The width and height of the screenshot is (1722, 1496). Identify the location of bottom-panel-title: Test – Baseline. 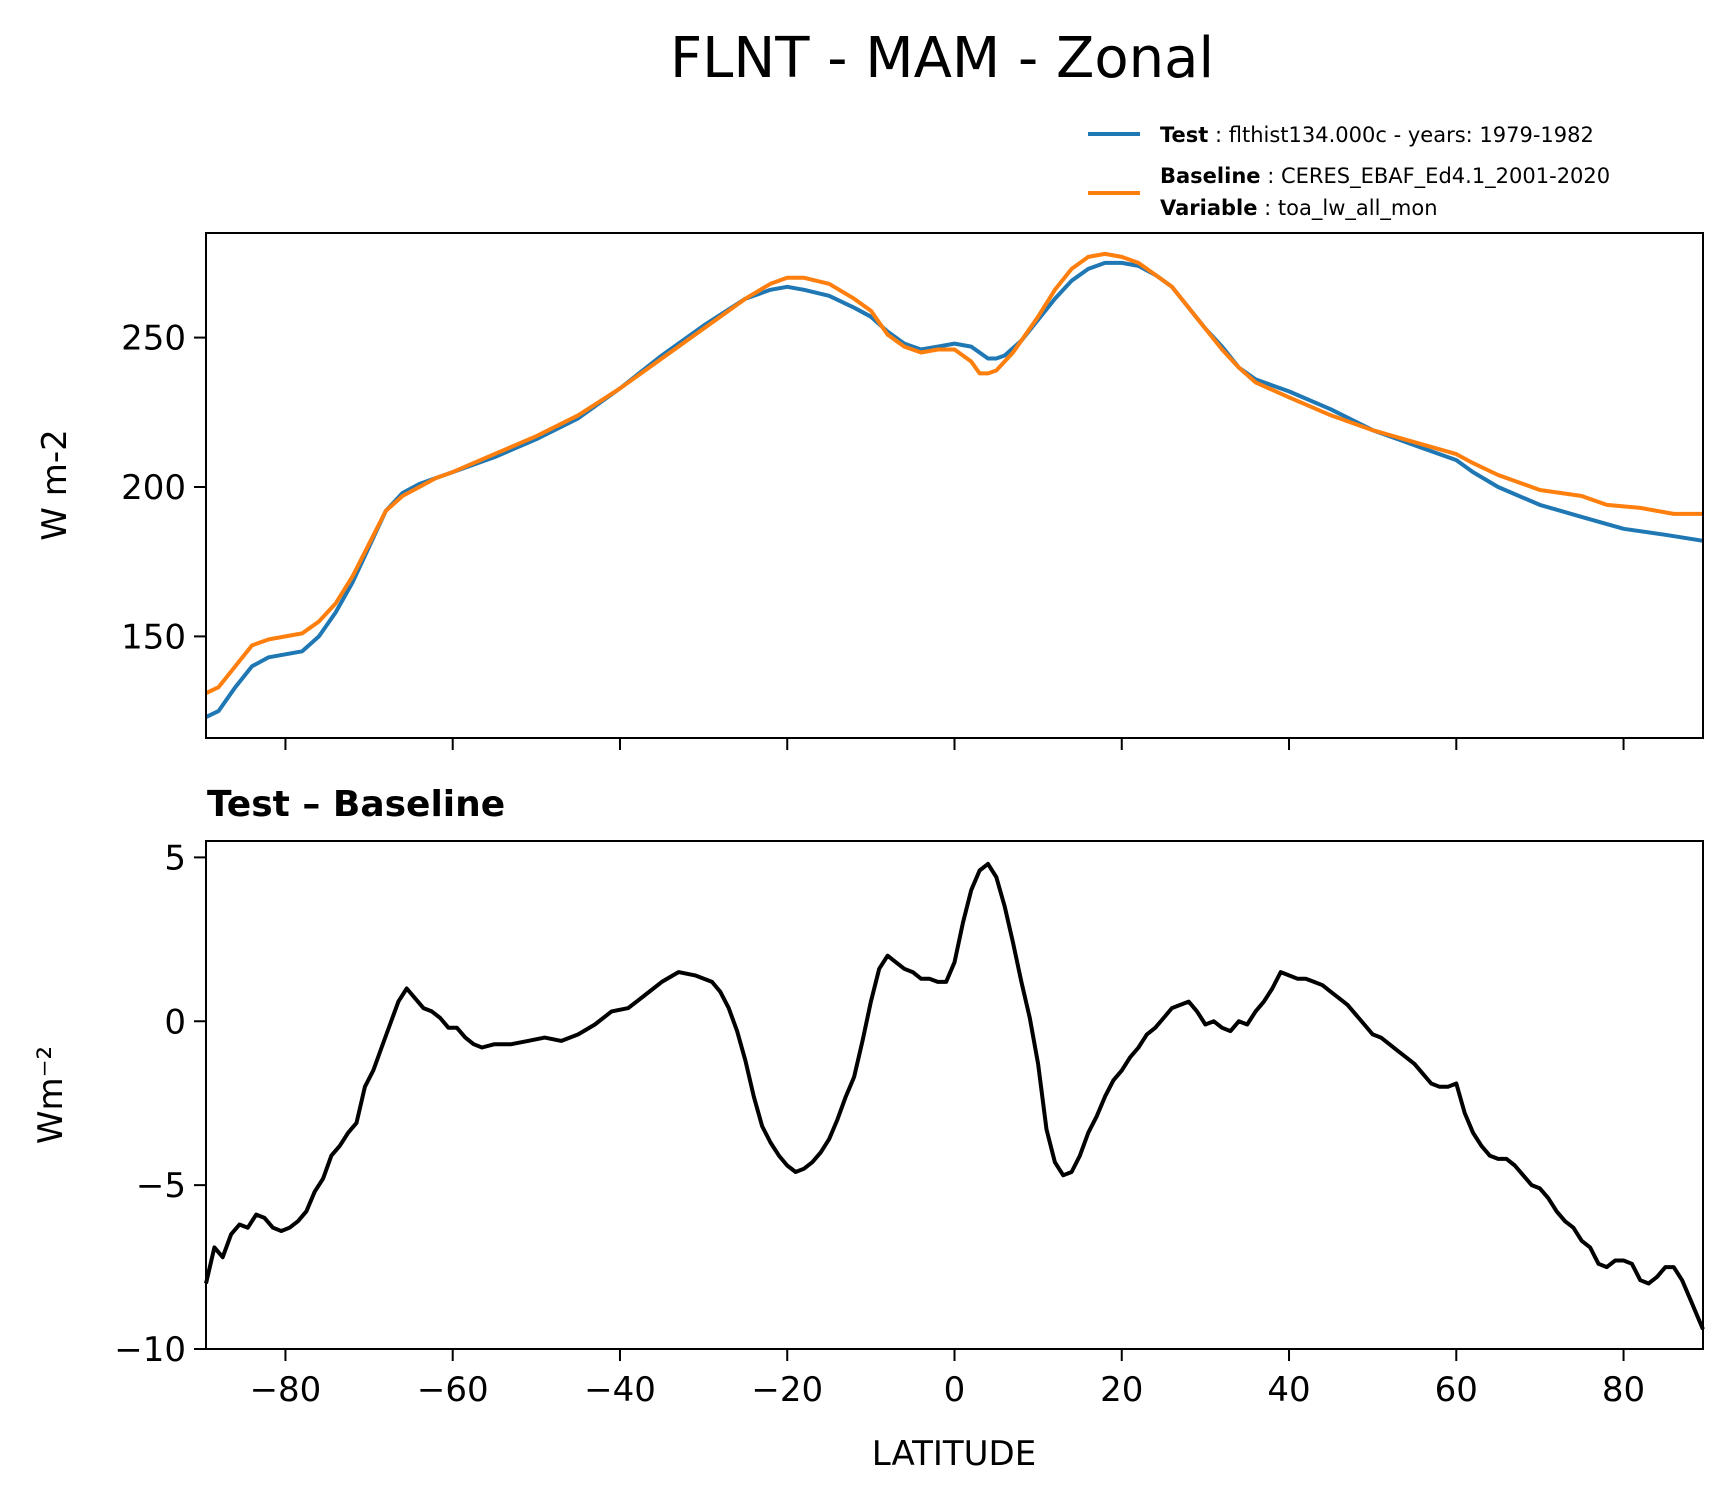
(356, 804).